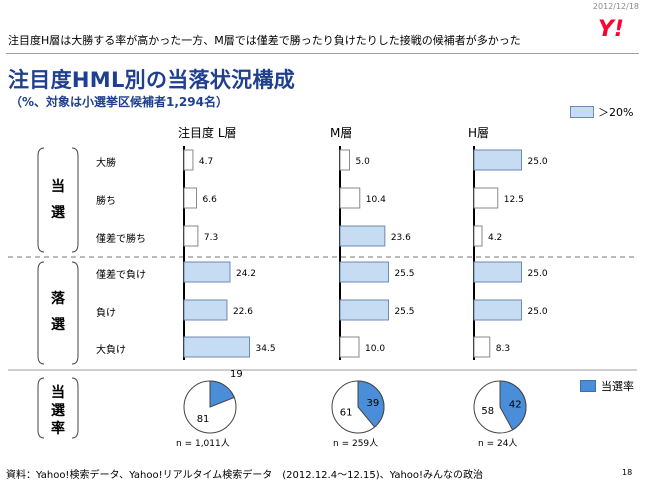 Image resolution: width=645 pixels, height=483 pixels. What do you see at coordinates (375, 349) in the screenshot?
I see `bar-value-m-5: 10.0` at bounding box center [375, 349].